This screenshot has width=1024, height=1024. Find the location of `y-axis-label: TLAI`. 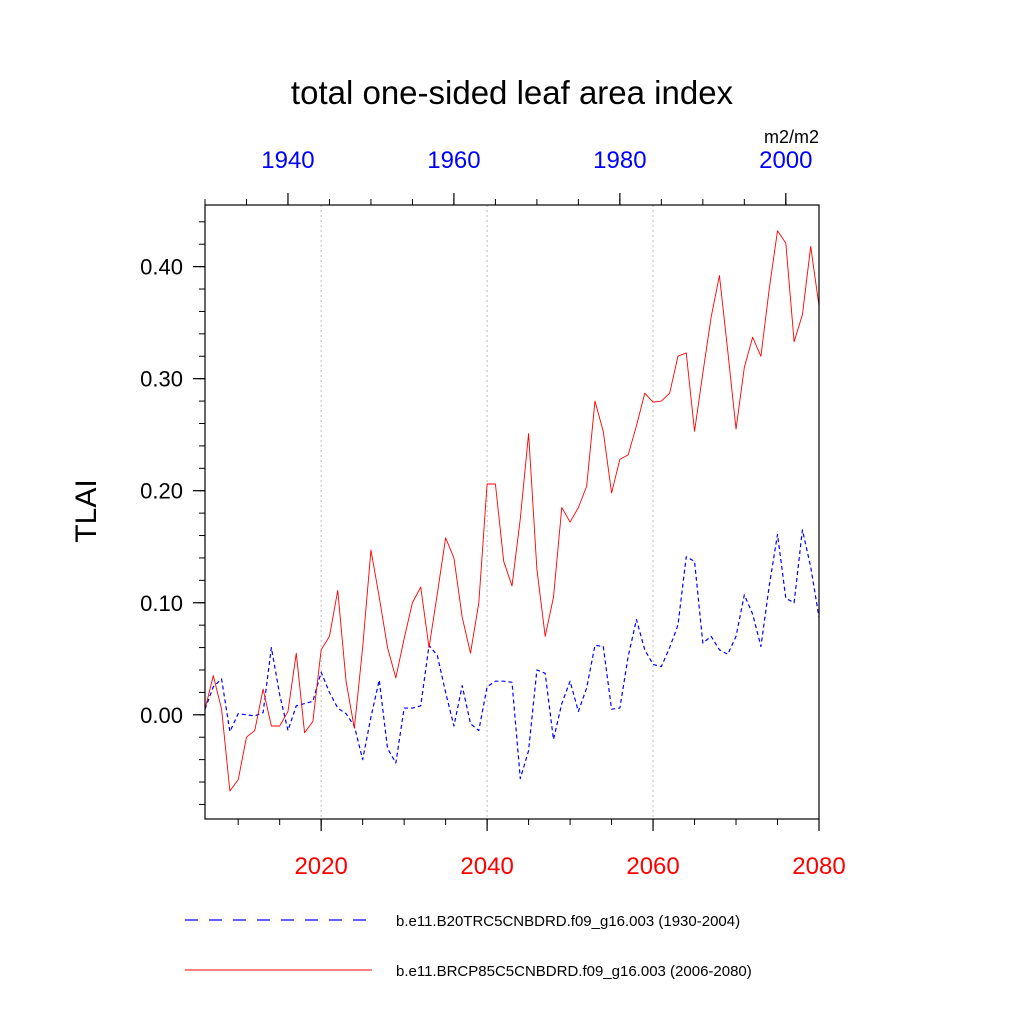

y-axis-label: TLAI is located at coordinates (86, 510).